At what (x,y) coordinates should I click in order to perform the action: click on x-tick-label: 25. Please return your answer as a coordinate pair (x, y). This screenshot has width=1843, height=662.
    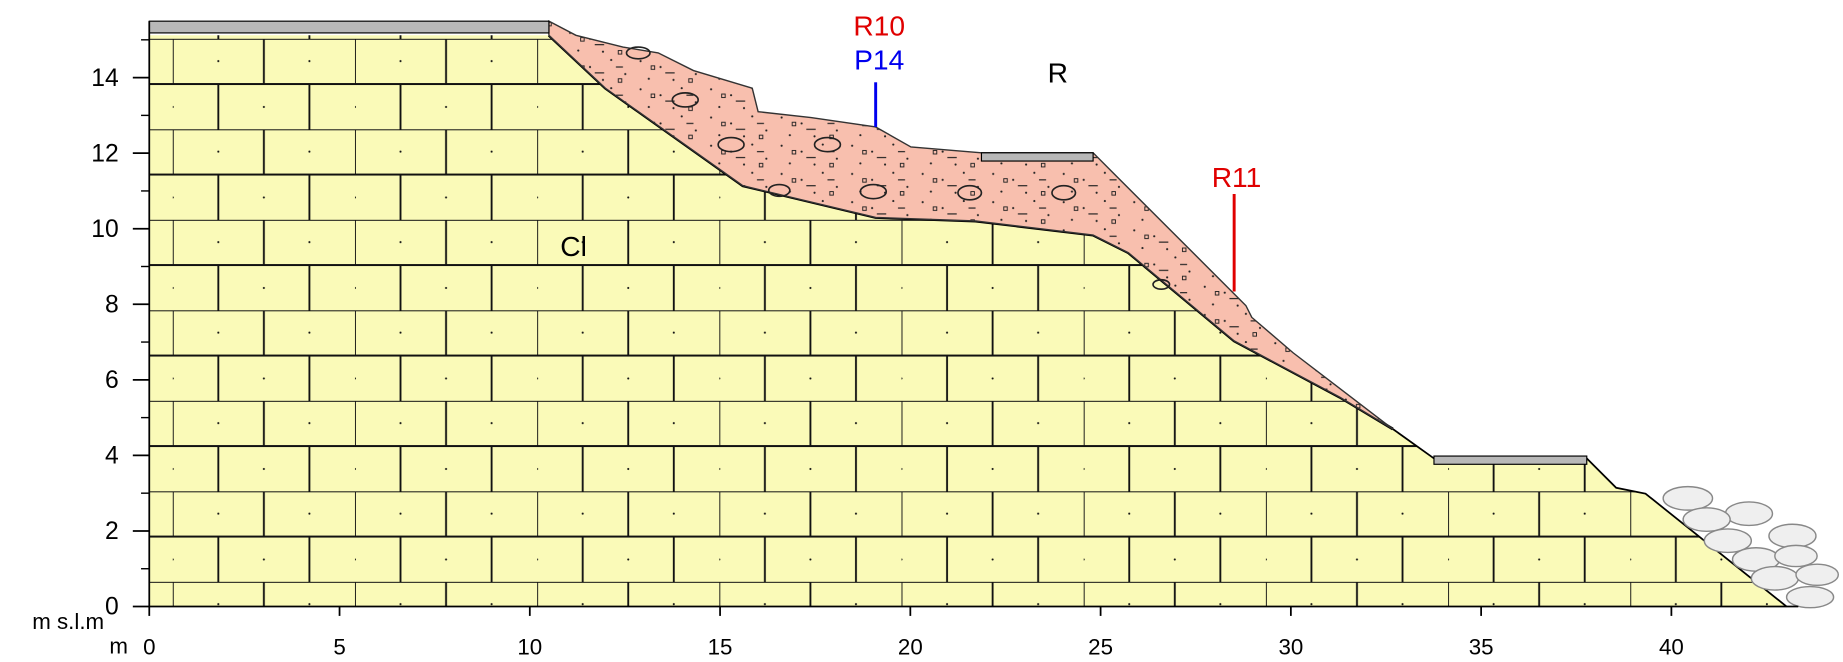
    Looking at the image, I should click on (1100, 647).